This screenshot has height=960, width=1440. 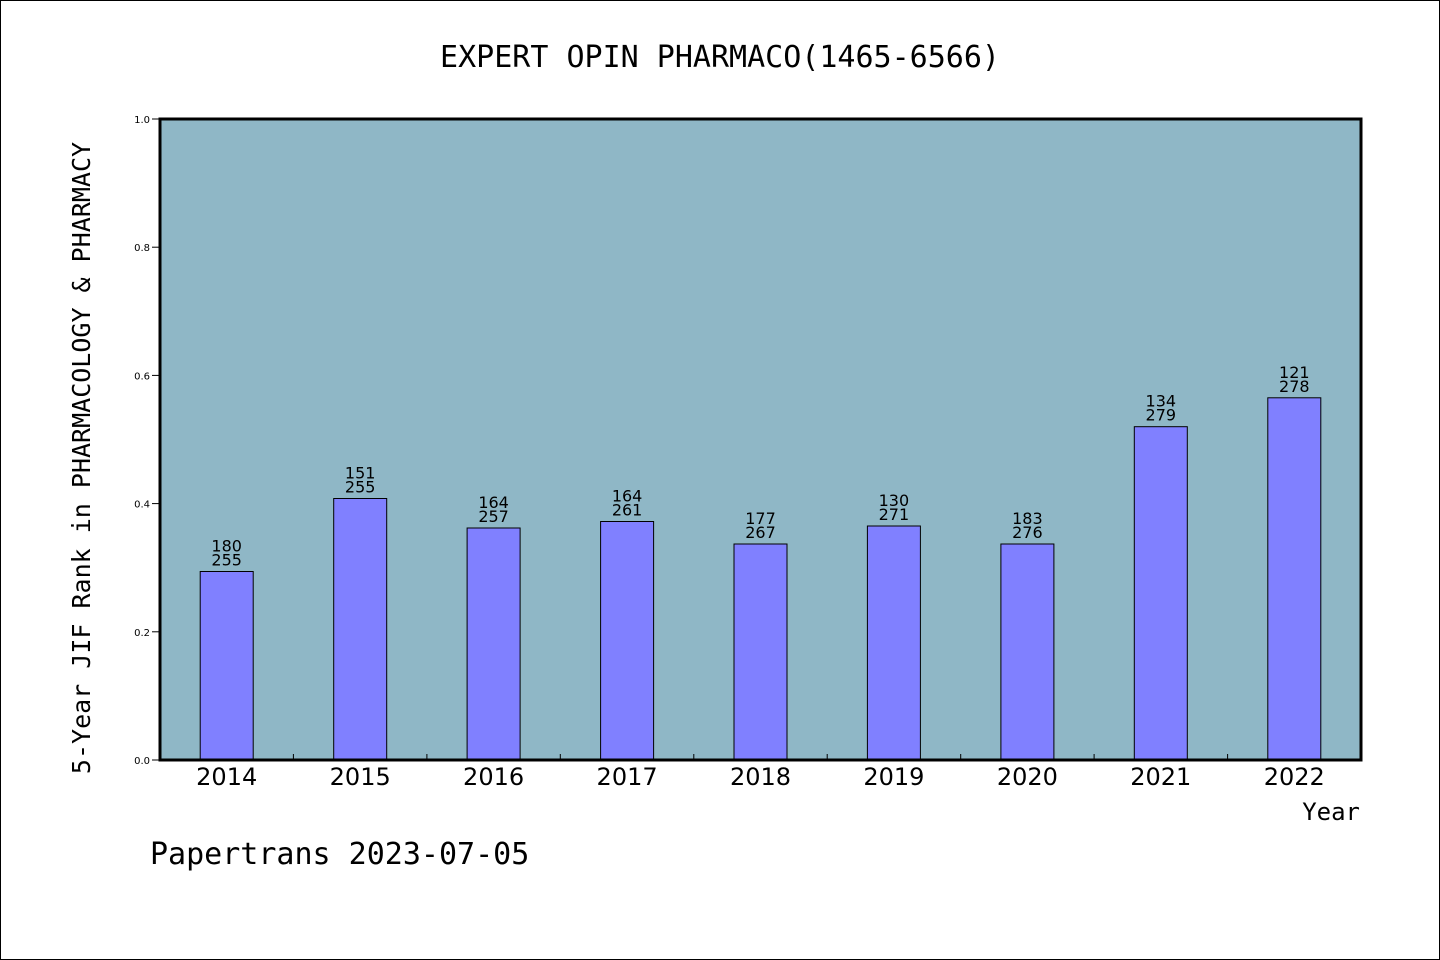 I want to click on x-tick-label: 2022, so click(x=1294, y=777).